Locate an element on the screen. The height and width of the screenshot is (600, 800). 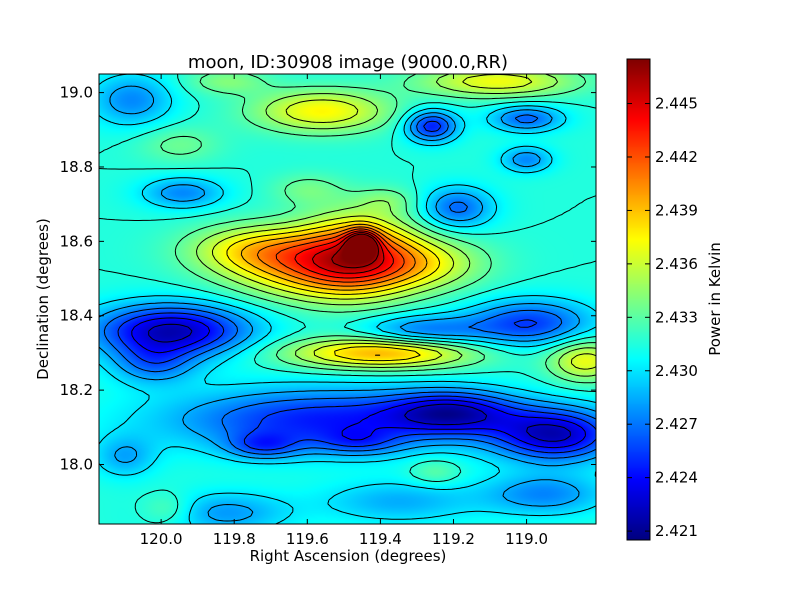
colorbar-gradient is located at coordinates (638, 299).